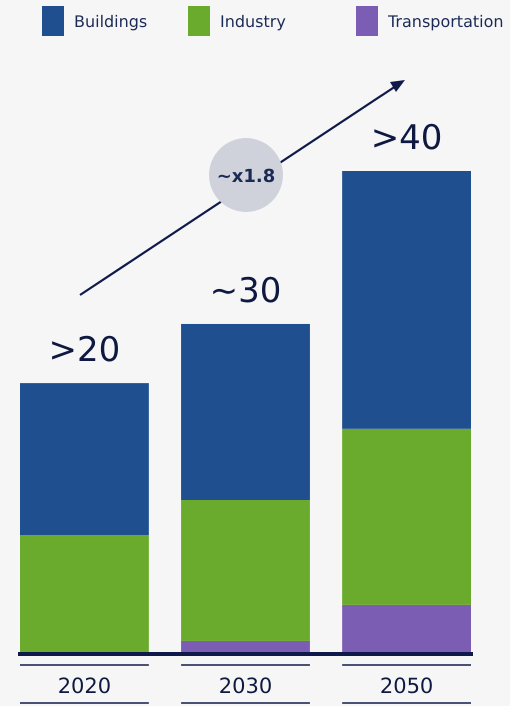 This screenshot has height=706, width=510. What do you see at coordinates (84, 350) in the screenshot?
I see `annotation: >20` at bounding box center [84, 350].